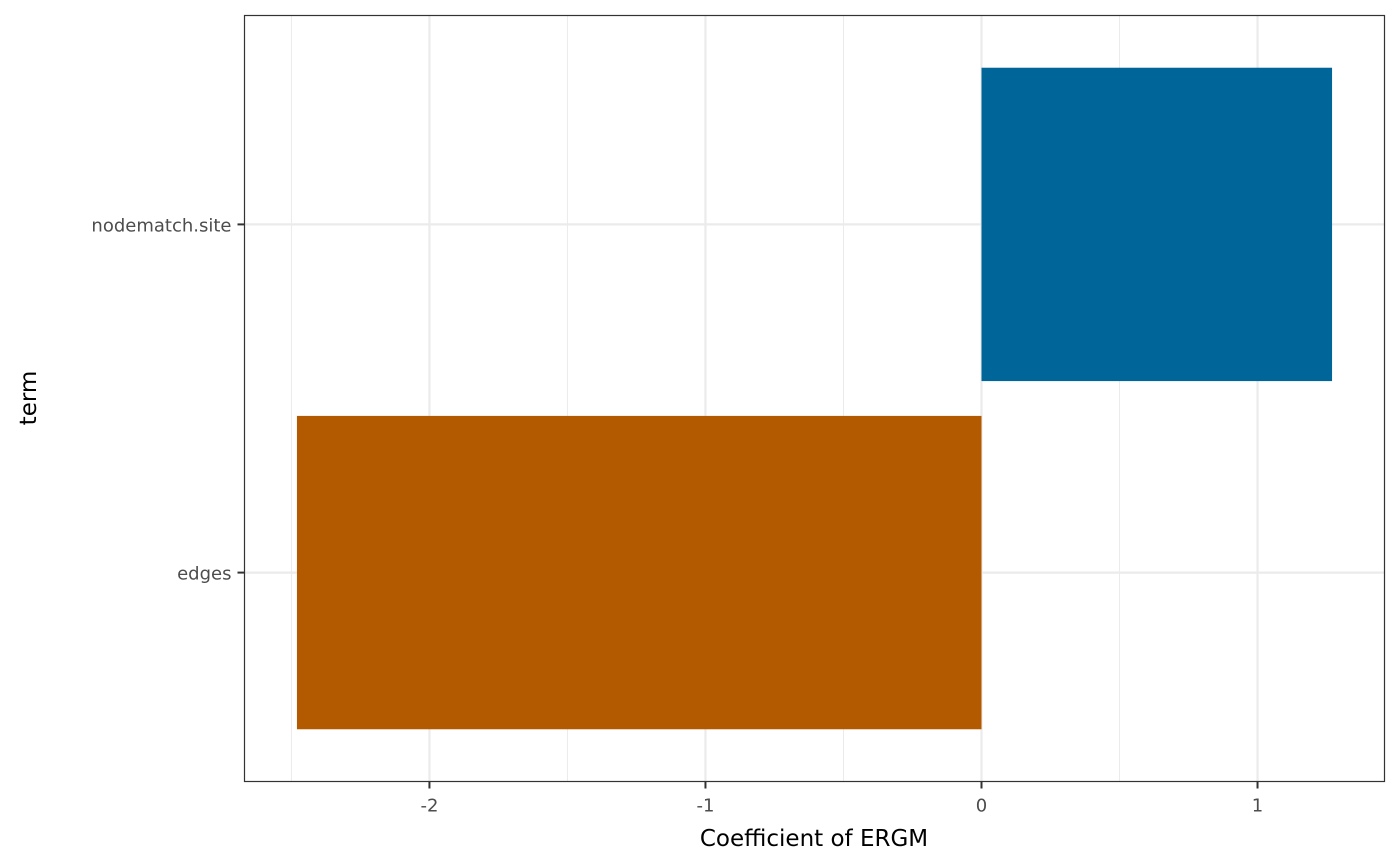  What do you see at coordinates (29, 398) in the screenshot?
I see `y-axis-title: term` at bounding box center [29, 398].